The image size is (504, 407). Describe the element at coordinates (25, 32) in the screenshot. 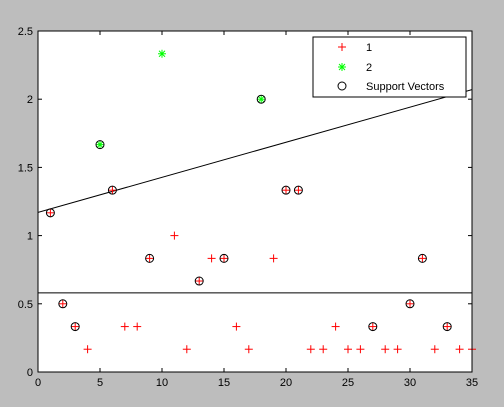

I see `y-tick-label: 2.5` at that location.